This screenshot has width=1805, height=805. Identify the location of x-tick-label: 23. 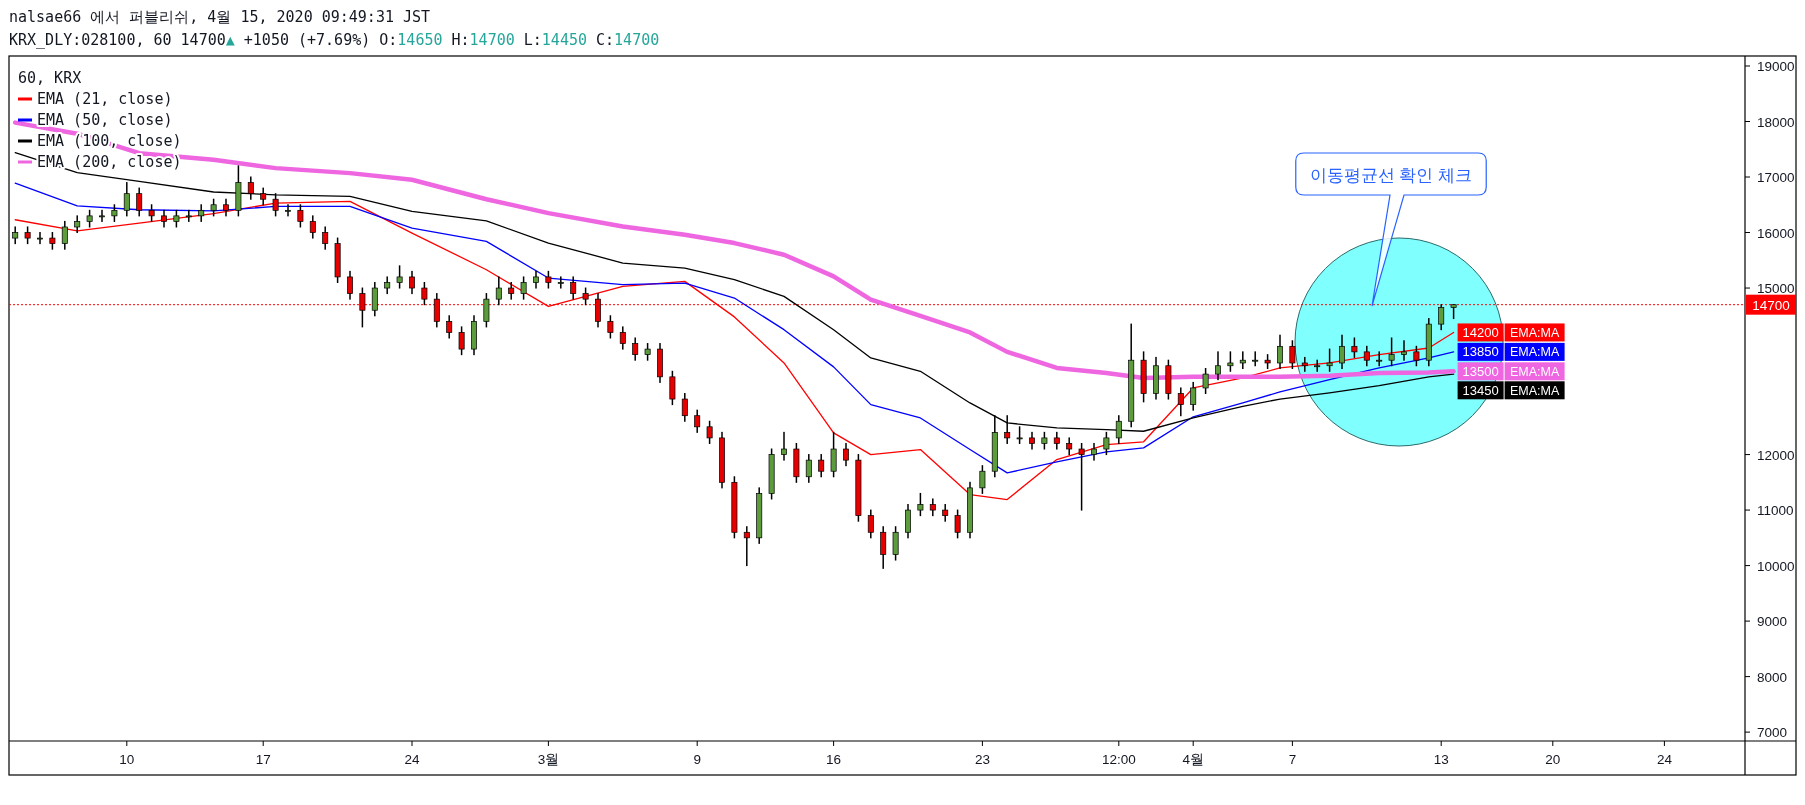
(982, 759).